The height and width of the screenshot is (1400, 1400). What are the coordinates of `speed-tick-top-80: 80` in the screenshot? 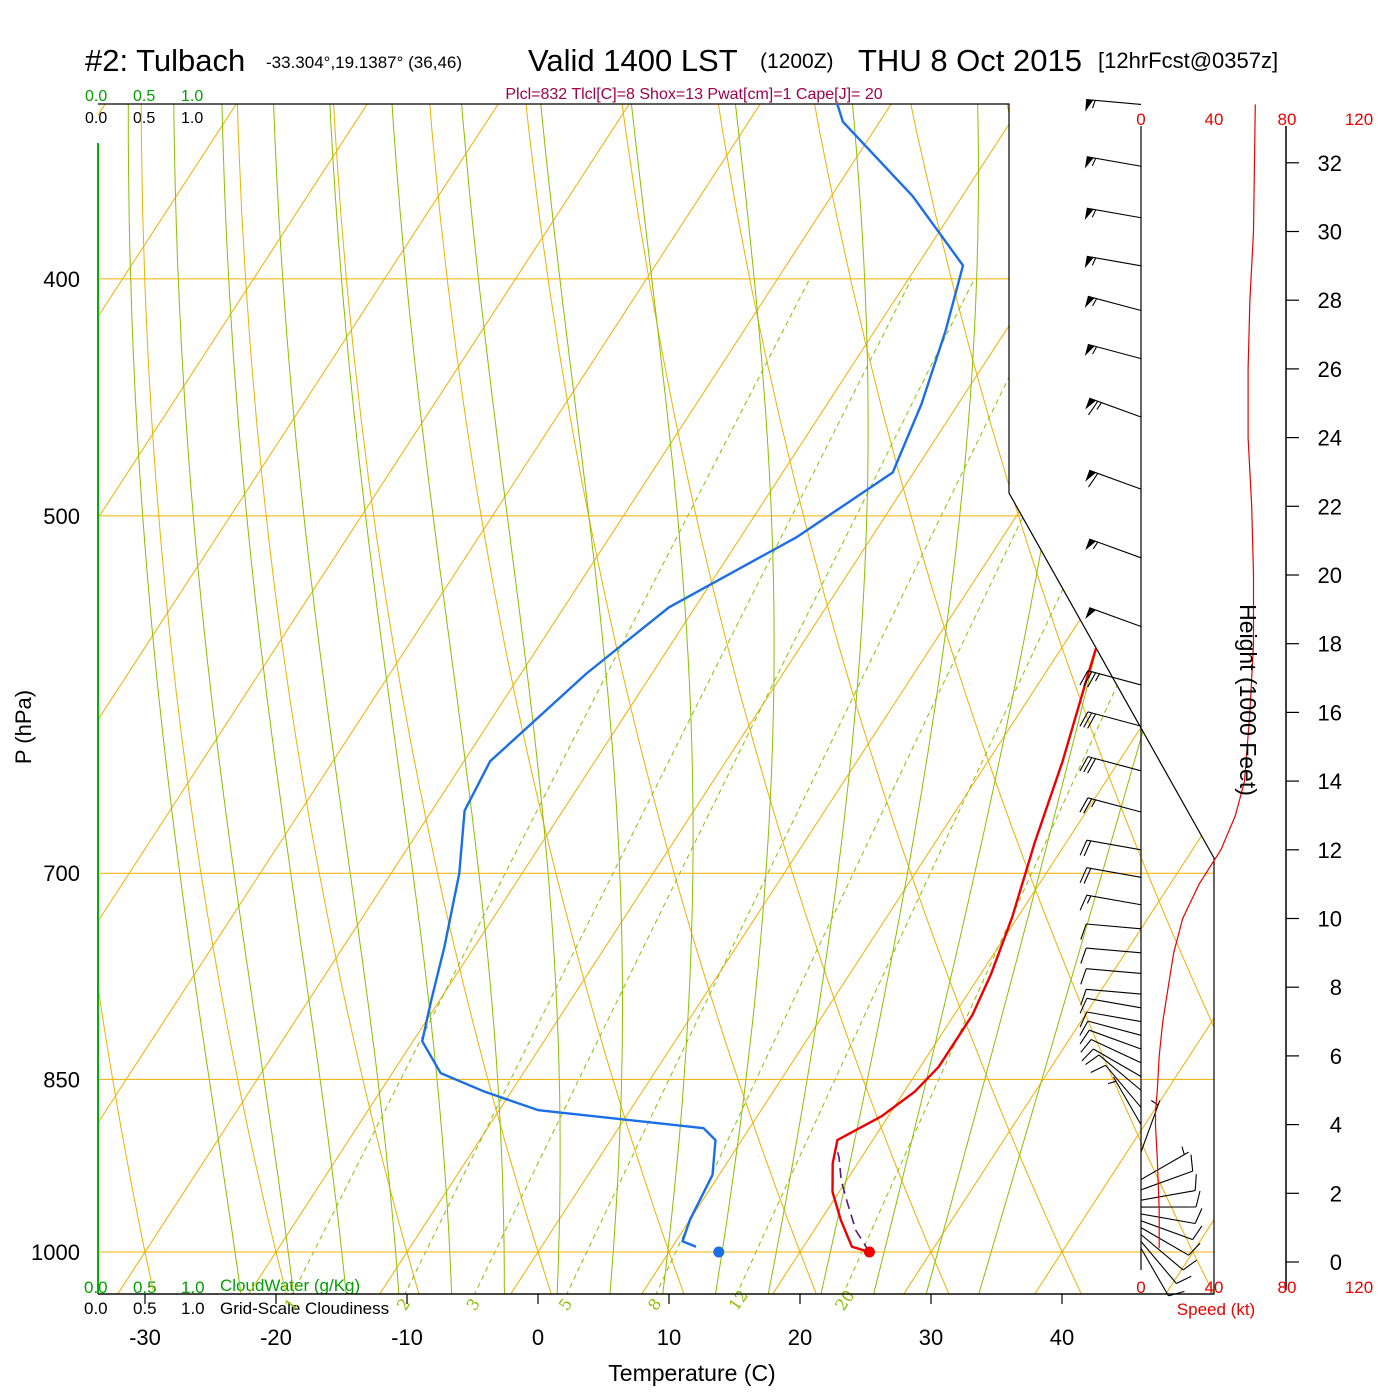 It's located at (1287, 119).